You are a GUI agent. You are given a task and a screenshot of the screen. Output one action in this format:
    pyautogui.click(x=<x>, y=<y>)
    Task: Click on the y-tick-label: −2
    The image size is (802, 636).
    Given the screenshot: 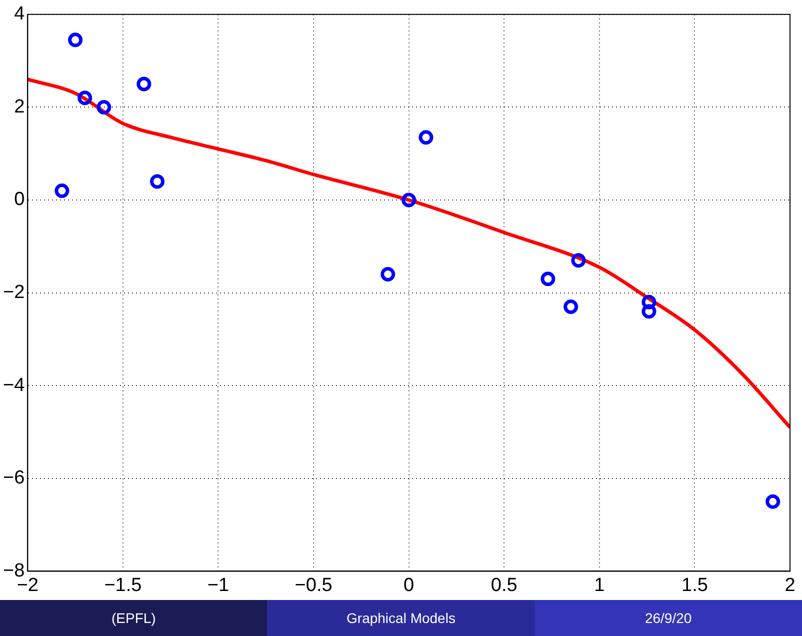 What is the action you would take?
    pyautogui.click(x=13, y=293)
    